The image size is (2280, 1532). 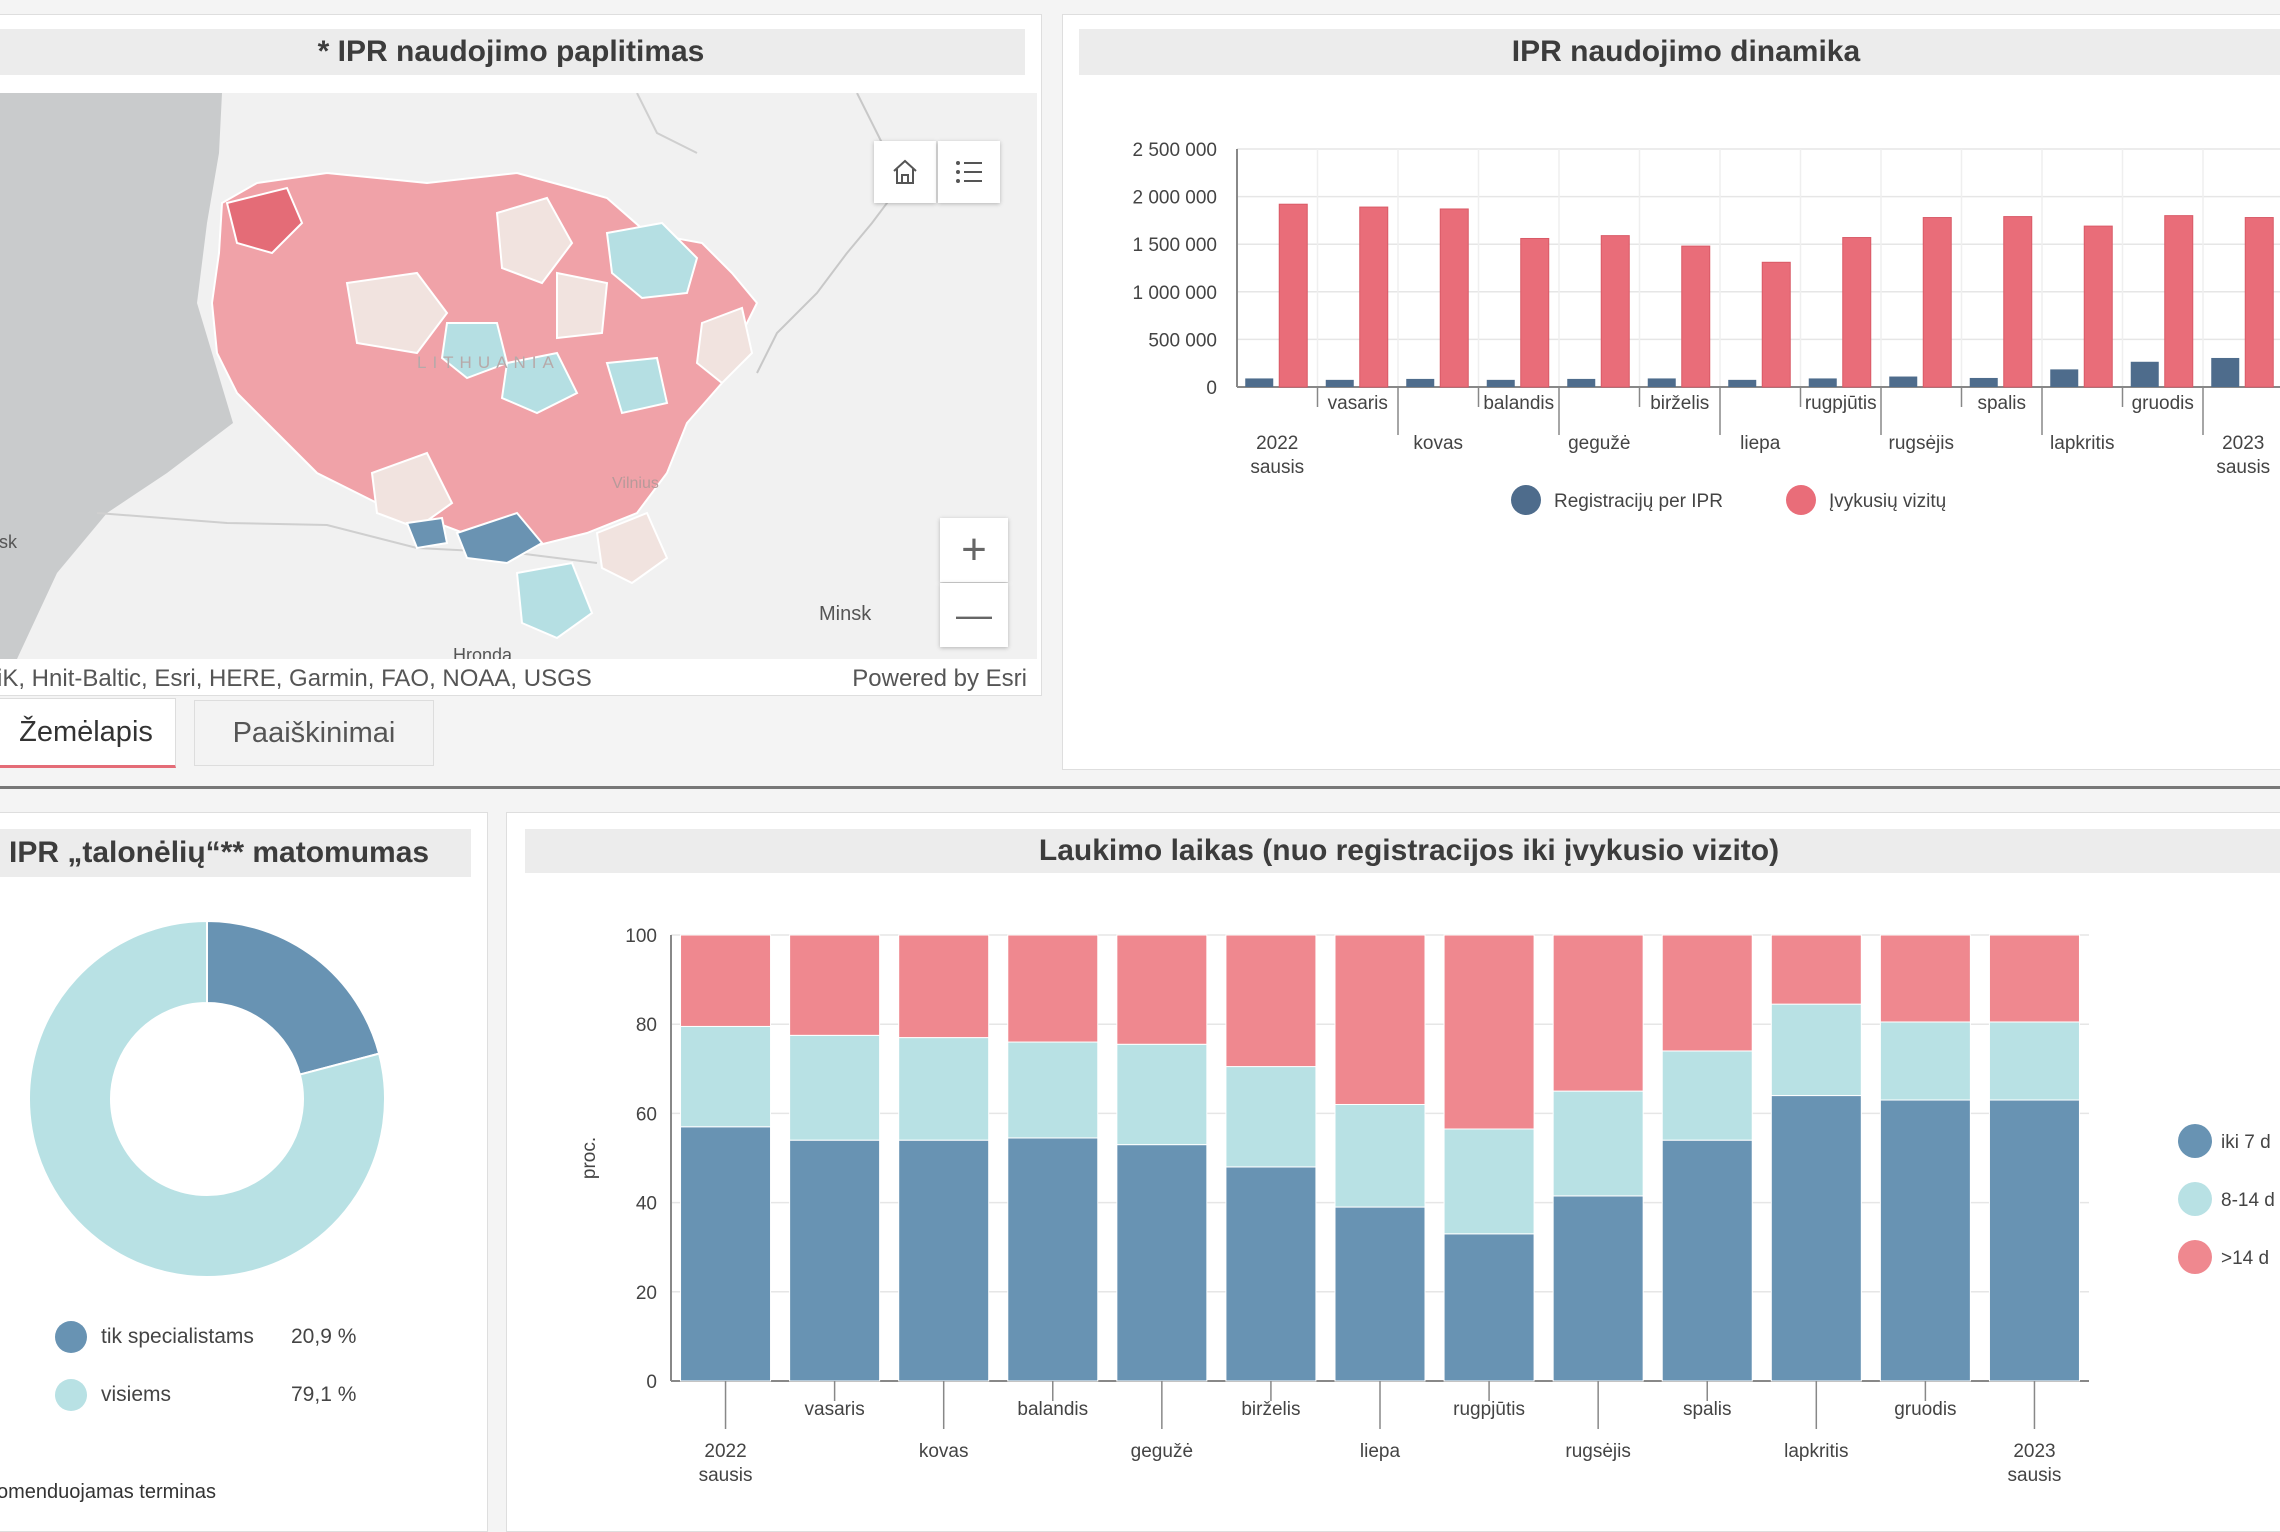 I want to click on x-tick-label: rugsėjis, so click(x=1921, y=443).